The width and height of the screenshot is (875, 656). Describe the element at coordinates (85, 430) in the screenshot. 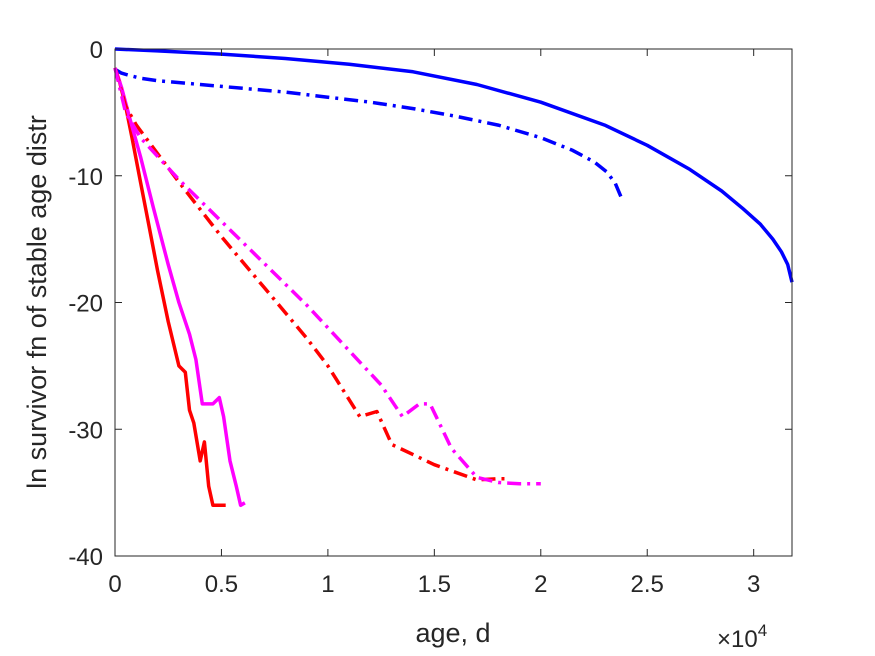

I see `y-tick-label: -30` at that location.